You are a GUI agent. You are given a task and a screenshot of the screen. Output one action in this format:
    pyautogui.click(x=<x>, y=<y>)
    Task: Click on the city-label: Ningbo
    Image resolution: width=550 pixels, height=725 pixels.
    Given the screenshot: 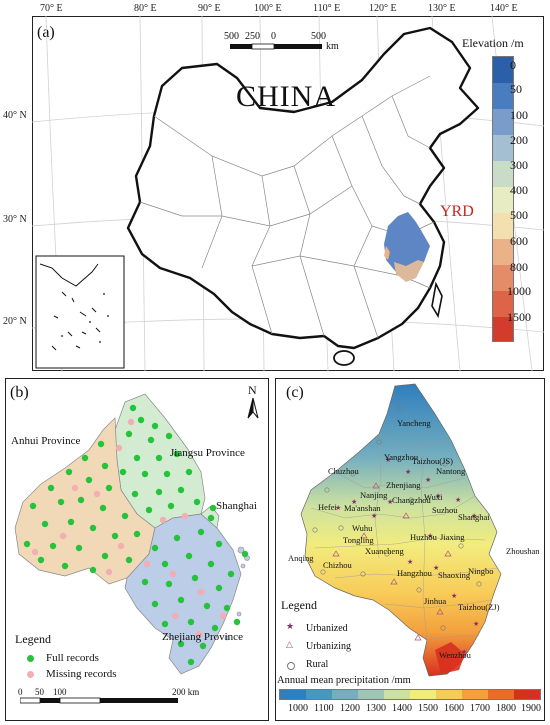 What is the action you would take?
    pyautogui.click(x=481, y=571)
    